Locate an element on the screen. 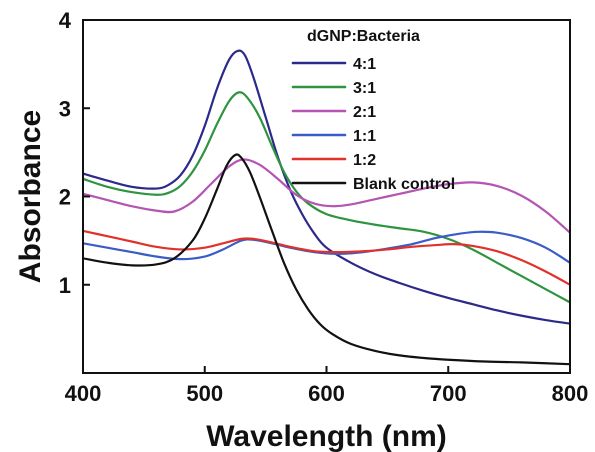  y-tick-label-2: 3 is located at coordinates (65, 108).